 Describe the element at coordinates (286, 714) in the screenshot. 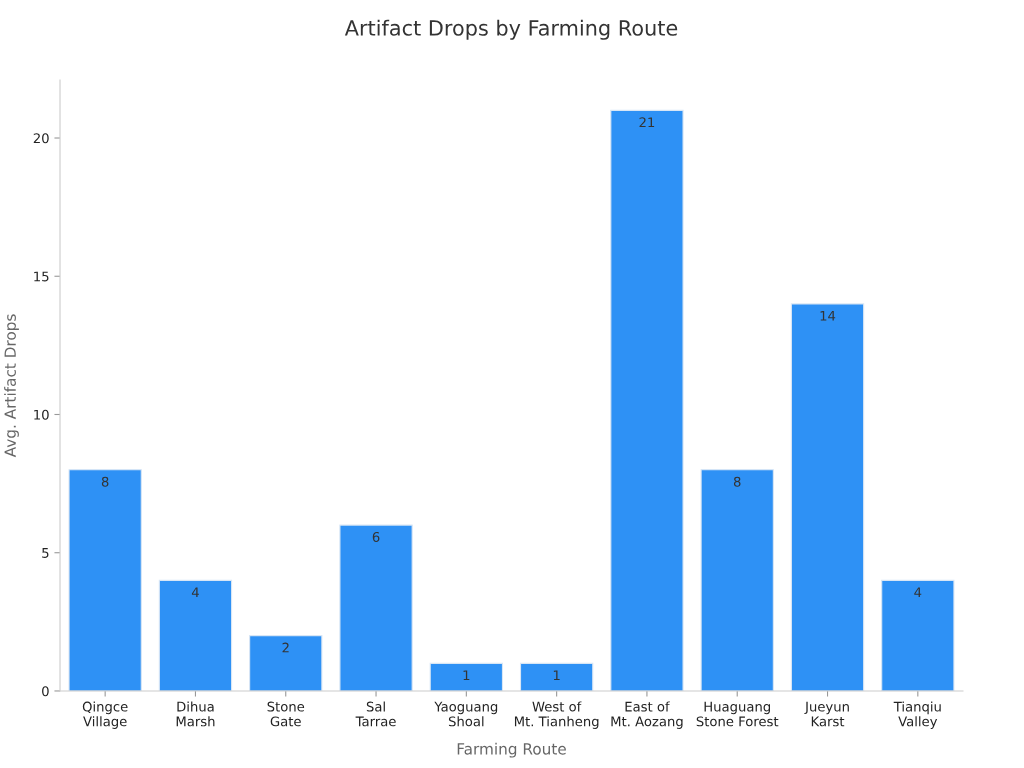

I see `x-tick-label: Stone Gate` at that location.